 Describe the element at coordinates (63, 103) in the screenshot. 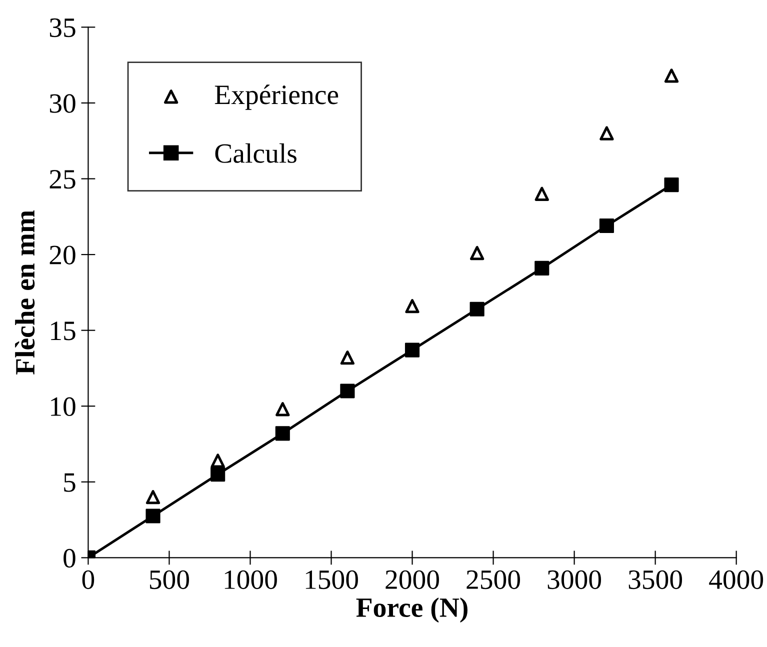

I see `y-tick-label: 30` at that location.